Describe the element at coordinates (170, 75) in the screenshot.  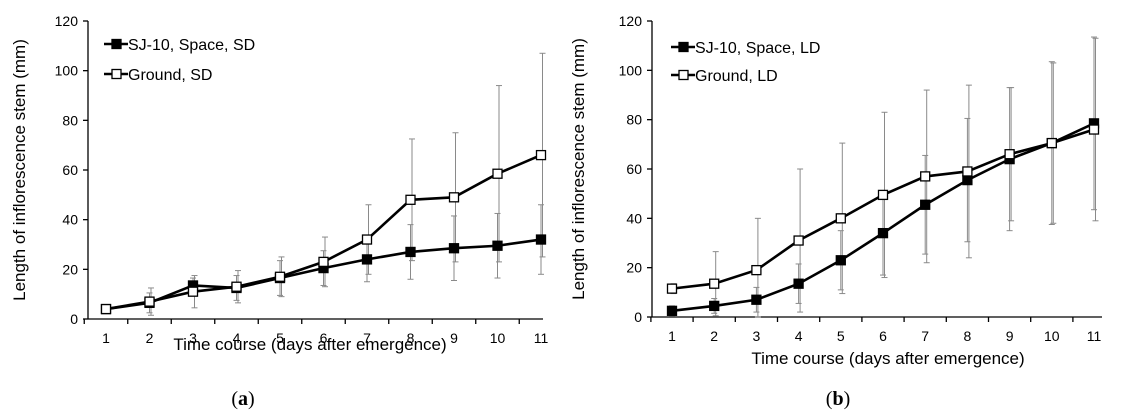
I see `legend-label: Ground, SD` at that location.